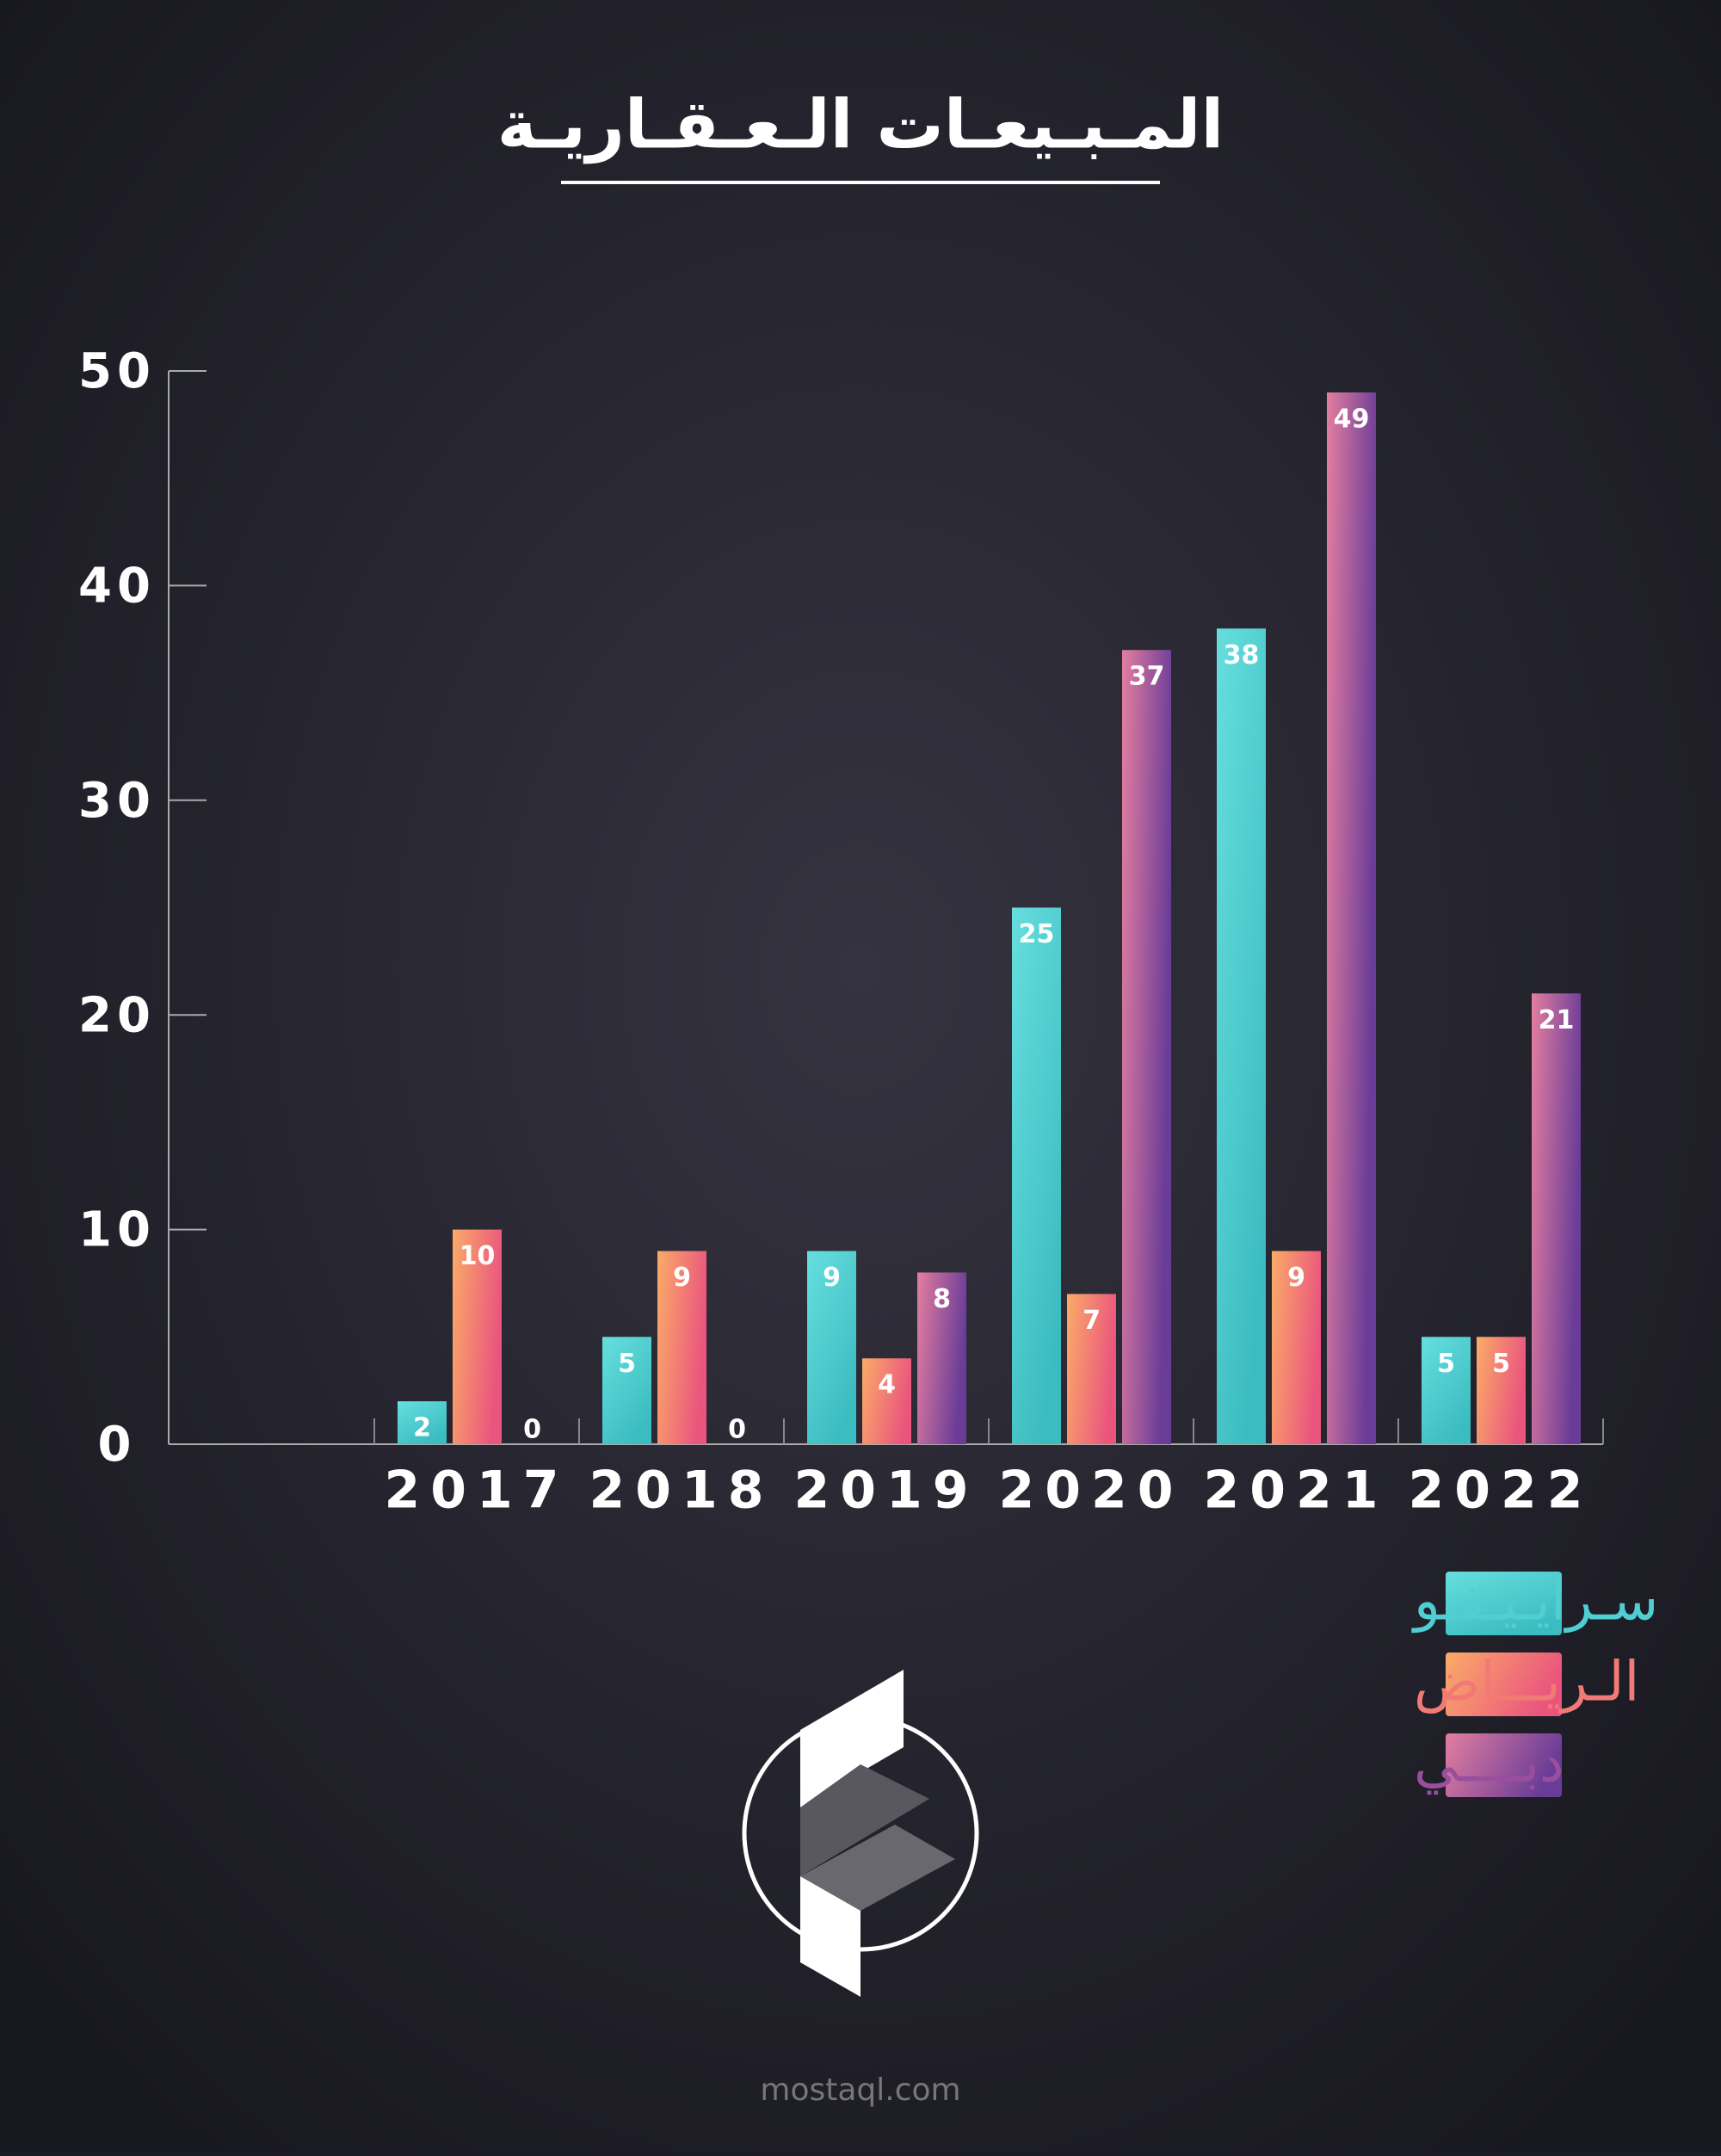 The width and height of the screenshot is (1721, 2156). Describe the element at coordinates (942, 1299) in the screenshot. I see `data-label: 8` at that location.